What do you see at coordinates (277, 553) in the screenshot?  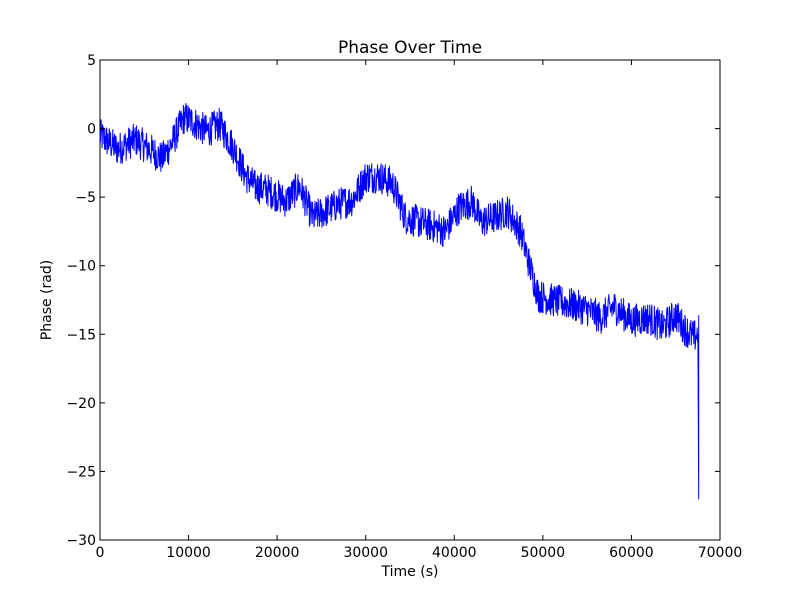 I see `x-tick-label: 20000` at bounding box center [277, 553].